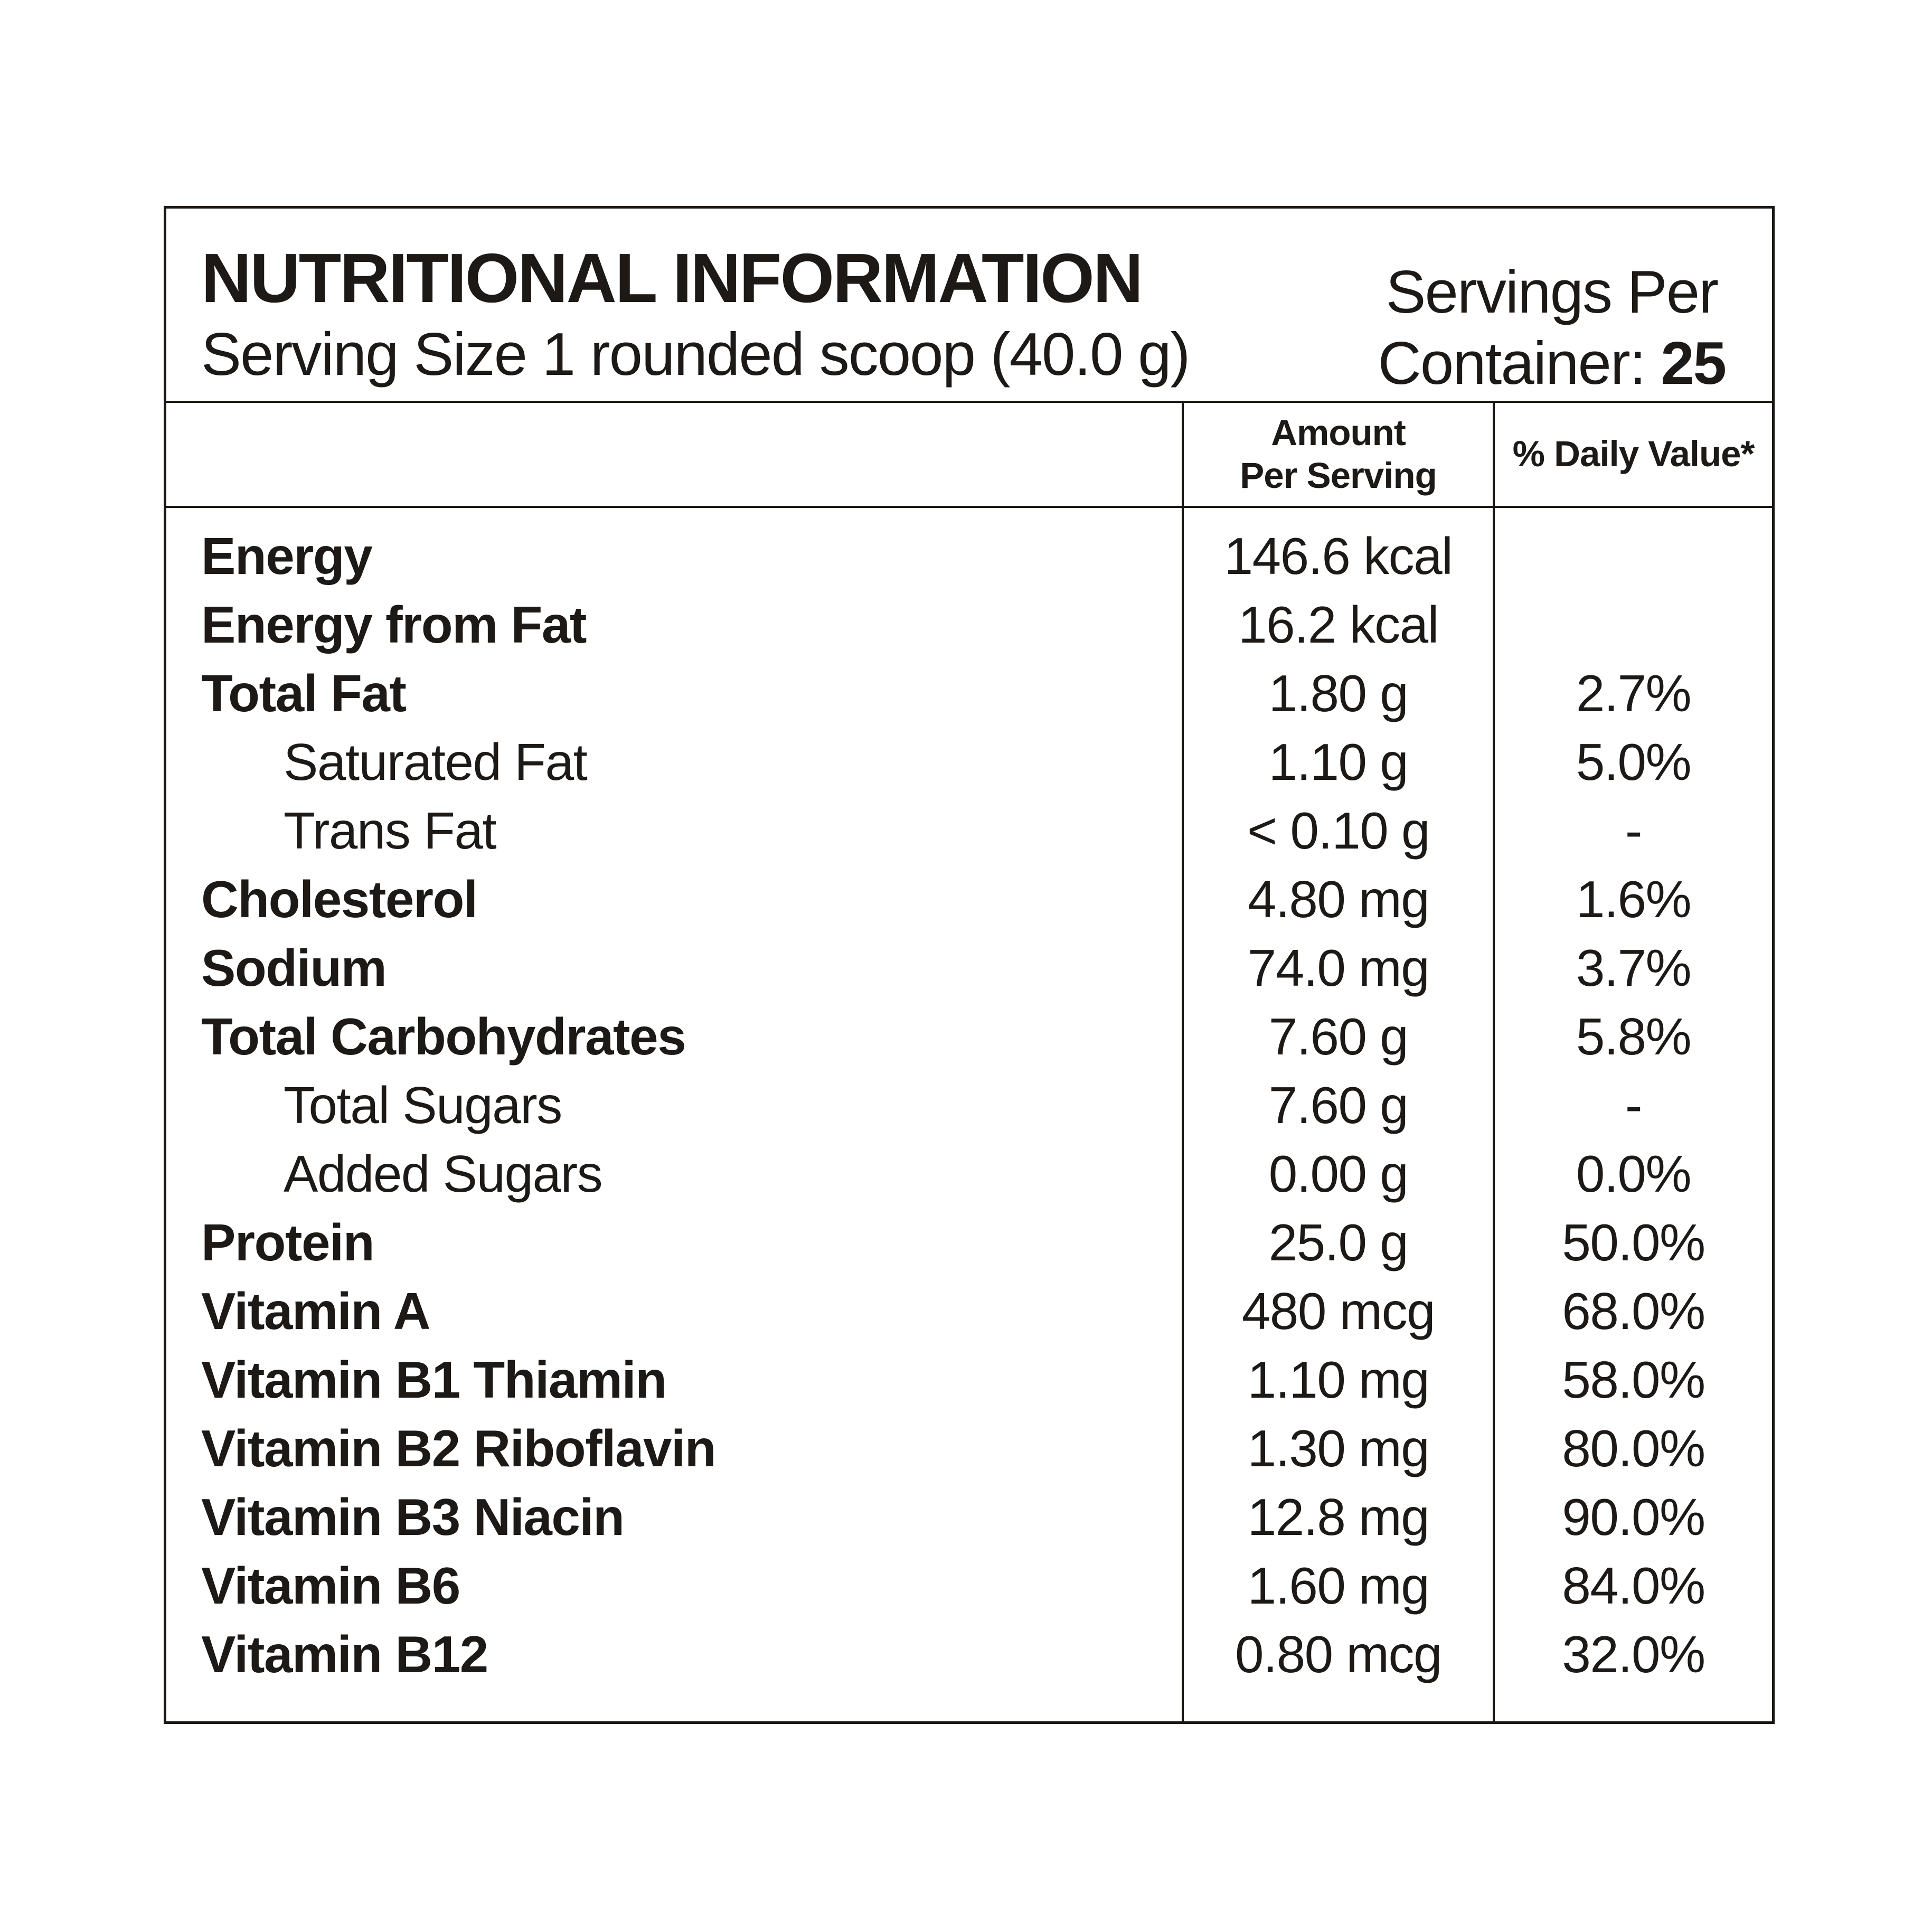  Describe the element at coordinates (1632, 1173) in the screenshot. I see `daily-value: 0.0%` at that location.